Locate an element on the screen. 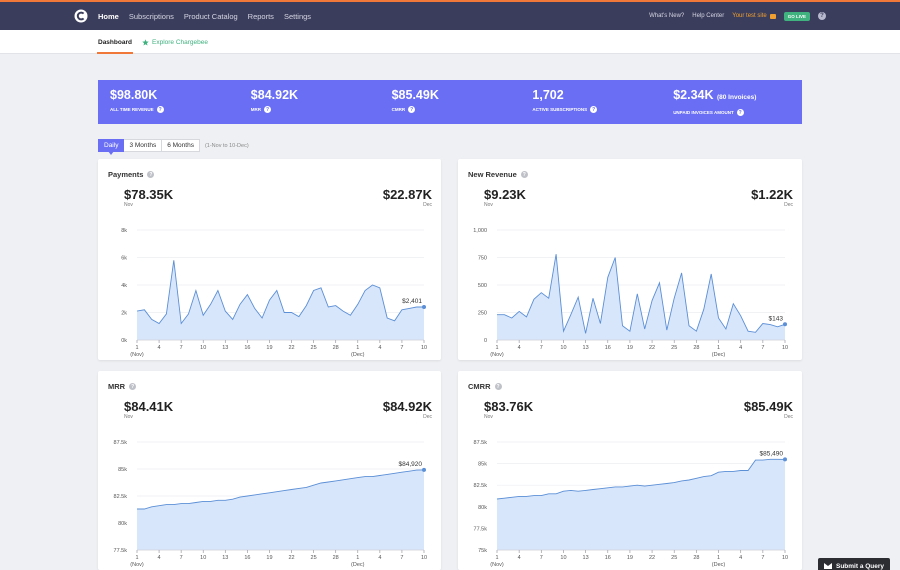  x-tick-label: 13 is located at coordinates (586, 348).